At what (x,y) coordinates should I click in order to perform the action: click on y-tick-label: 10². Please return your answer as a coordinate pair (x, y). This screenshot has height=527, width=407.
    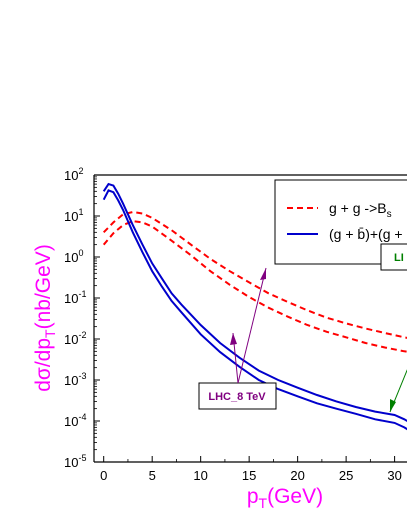
    Looking at the image, I should click on (73, 174).